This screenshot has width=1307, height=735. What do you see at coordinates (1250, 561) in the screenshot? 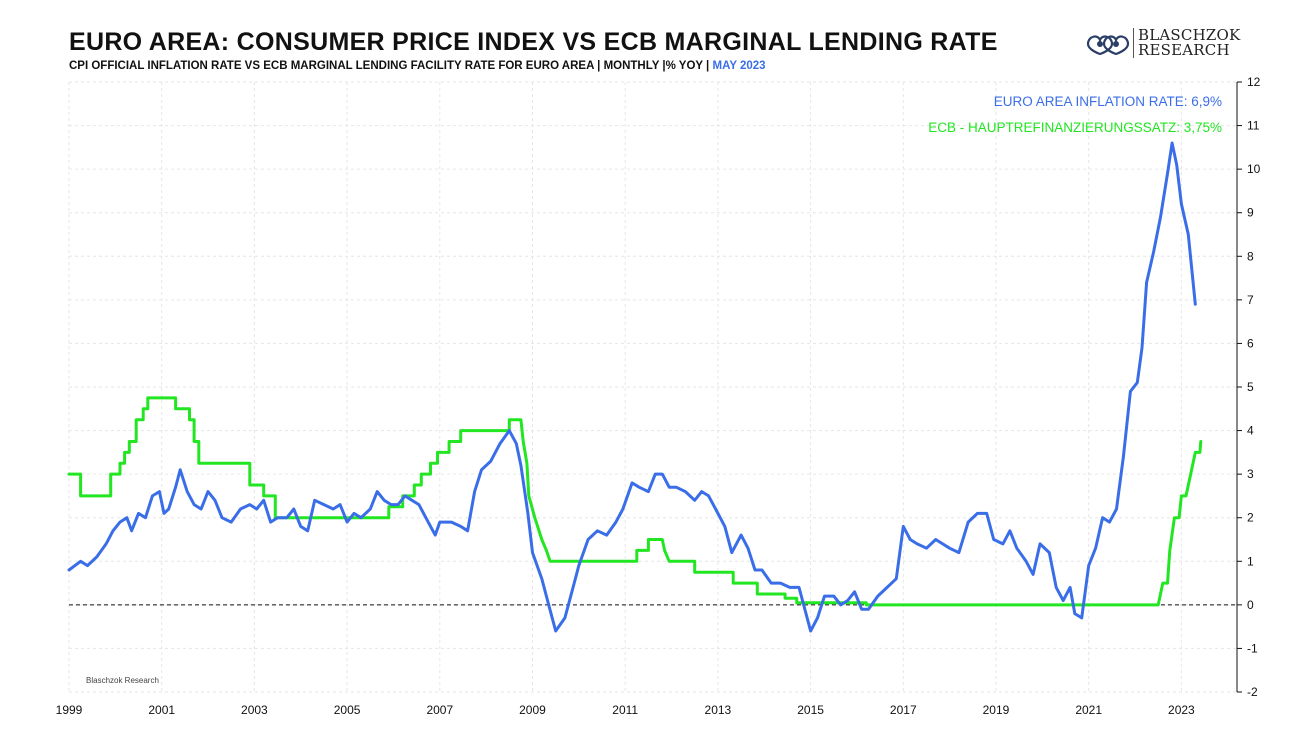
I see `y-tick-label-11: 1` at bounding box center [1250, 561].